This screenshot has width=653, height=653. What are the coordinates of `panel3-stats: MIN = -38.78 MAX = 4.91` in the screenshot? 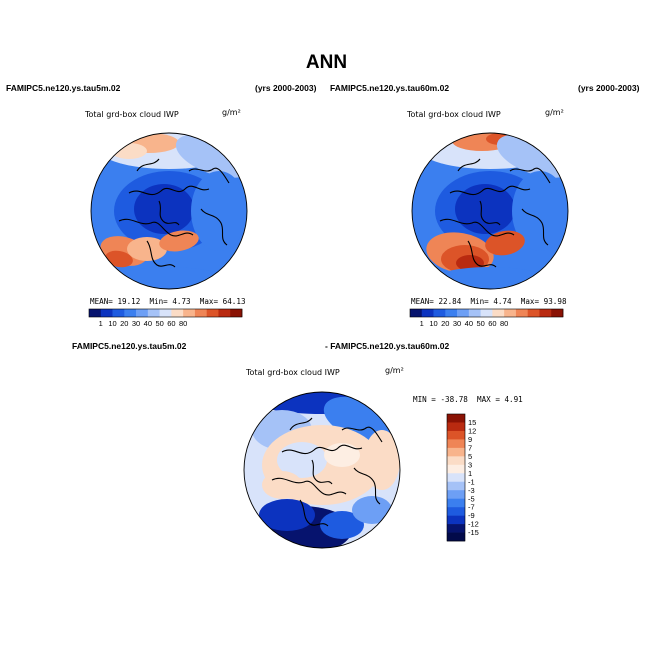 It's located at (468, 399).